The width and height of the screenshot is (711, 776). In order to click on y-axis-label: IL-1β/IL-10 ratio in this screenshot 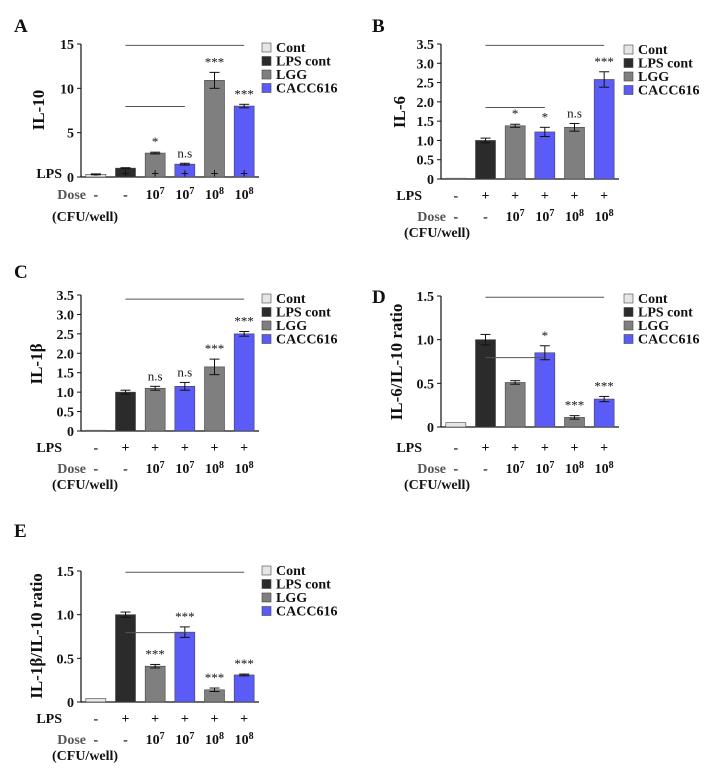, I will do `click(36, 636)`.